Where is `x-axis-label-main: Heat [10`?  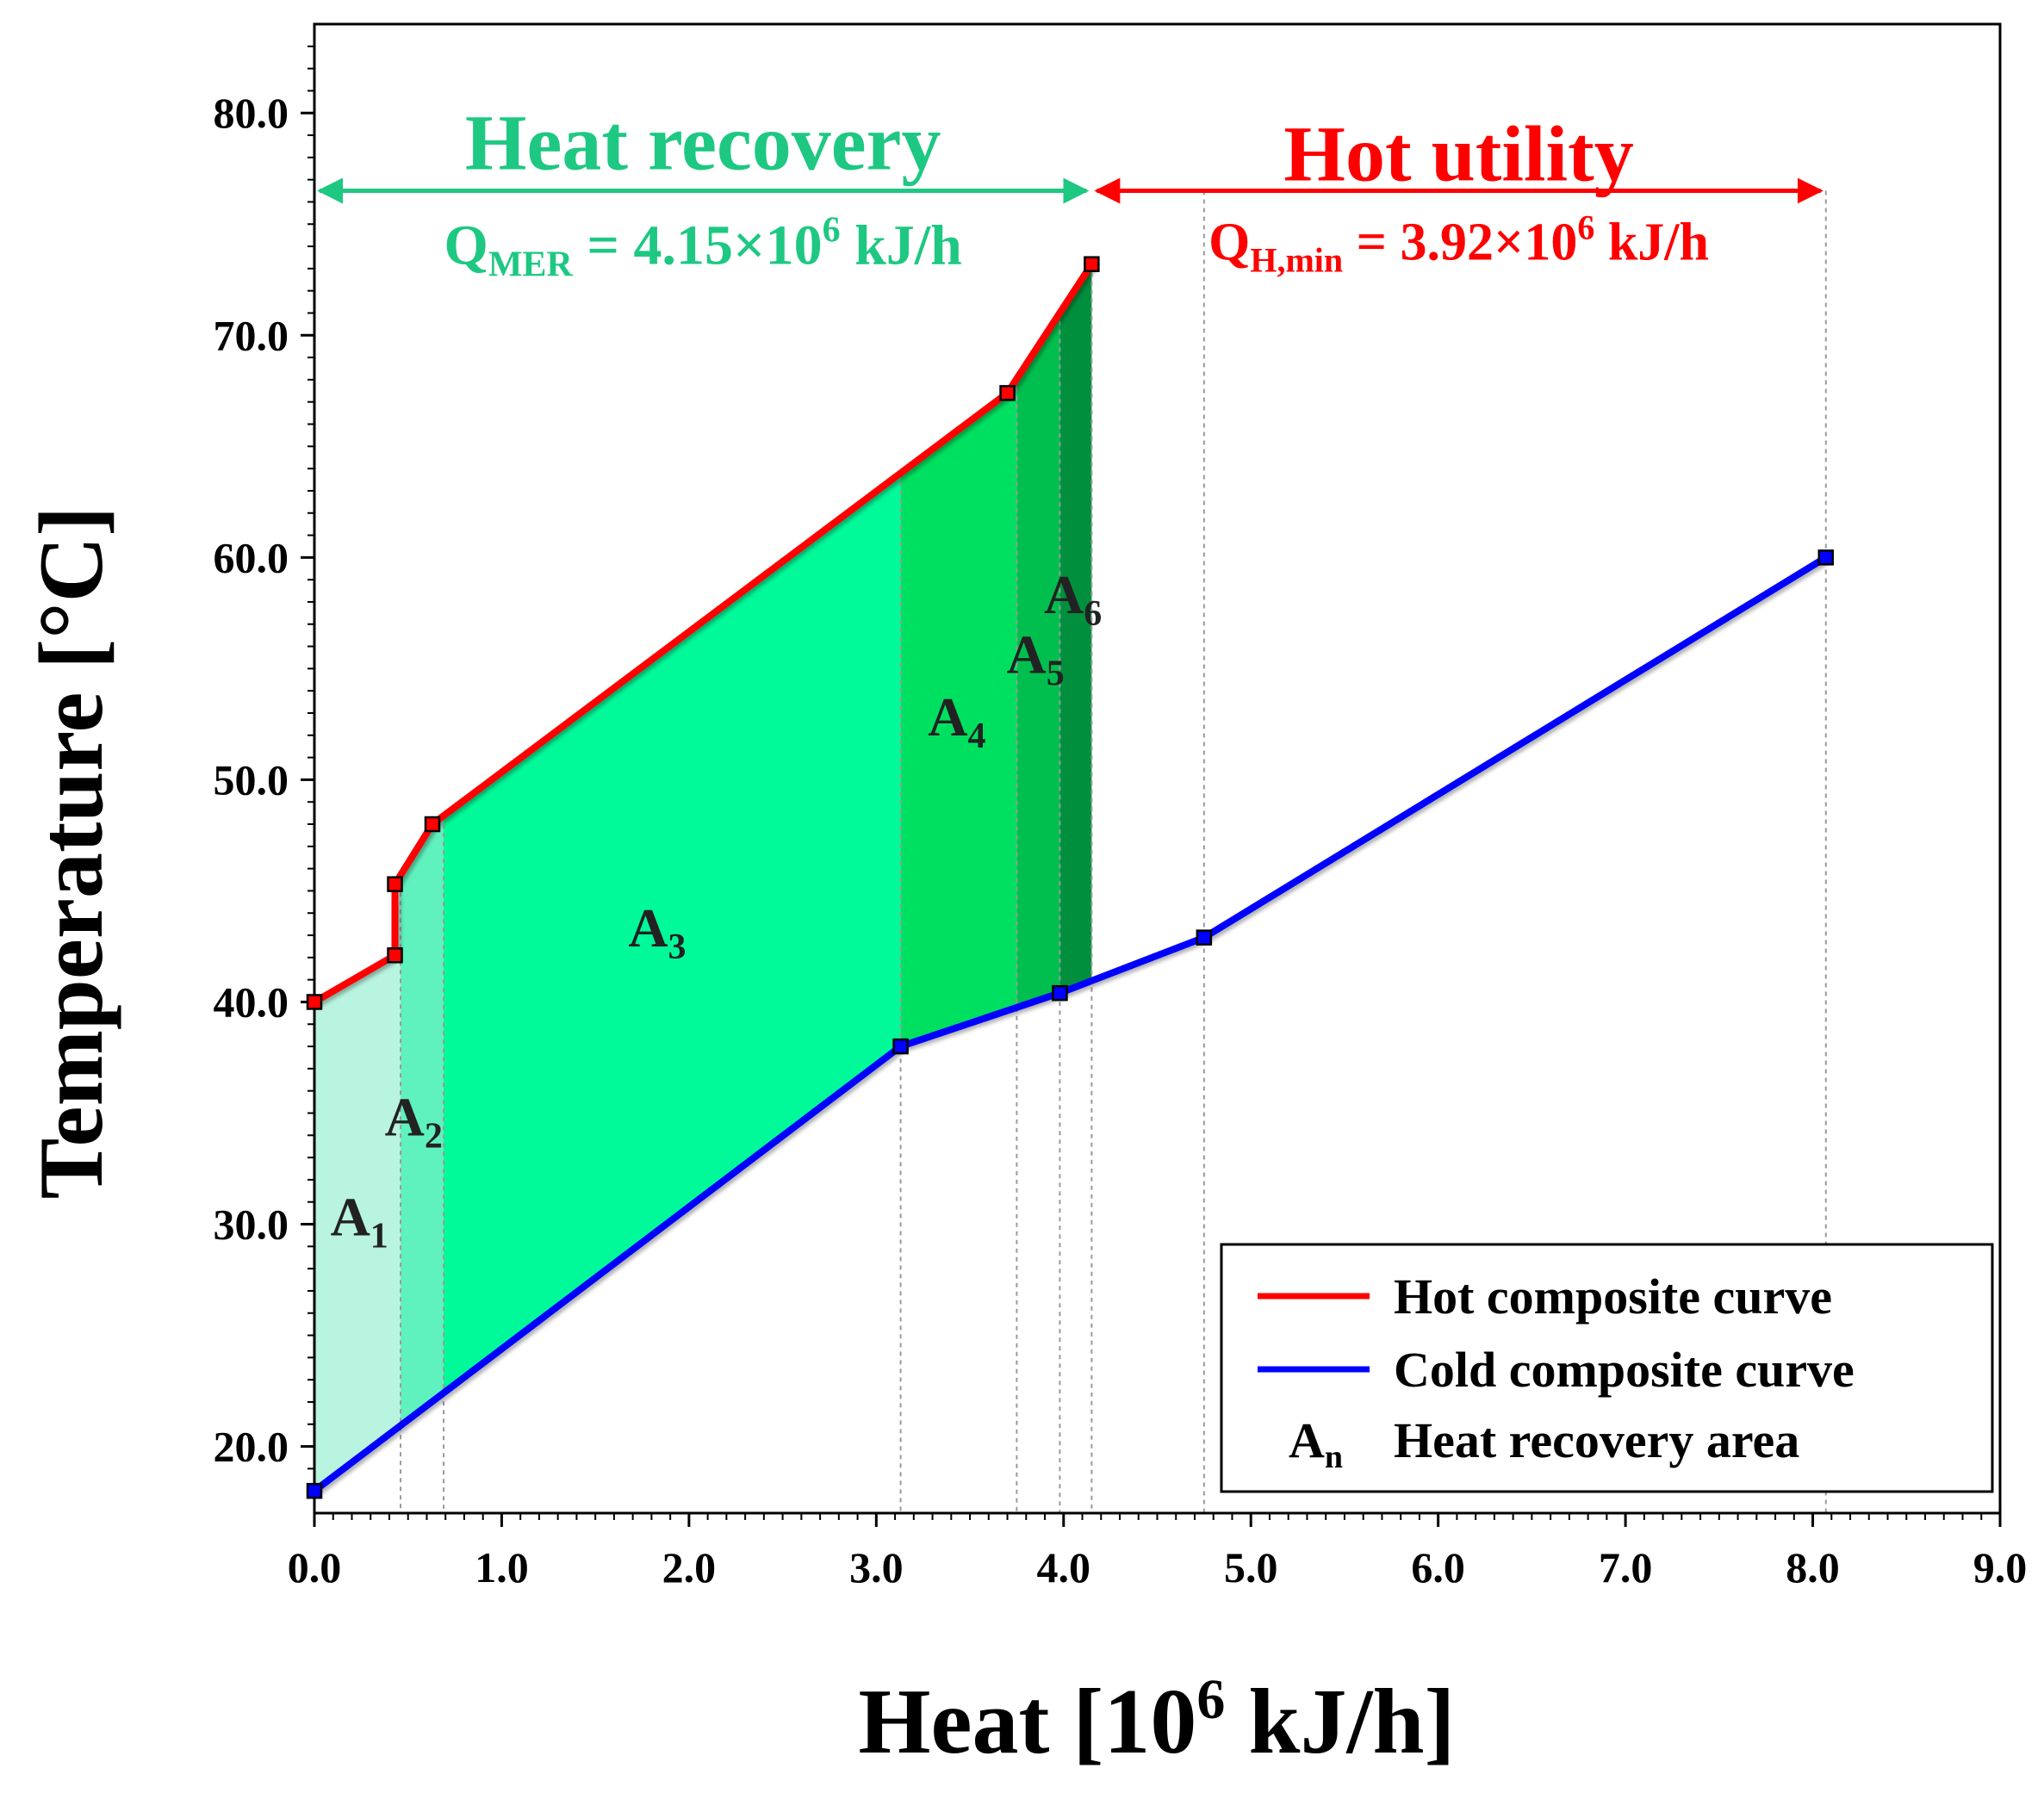 x-axis-label-main: Heat [10 is located at coordinates (1028, 1722).